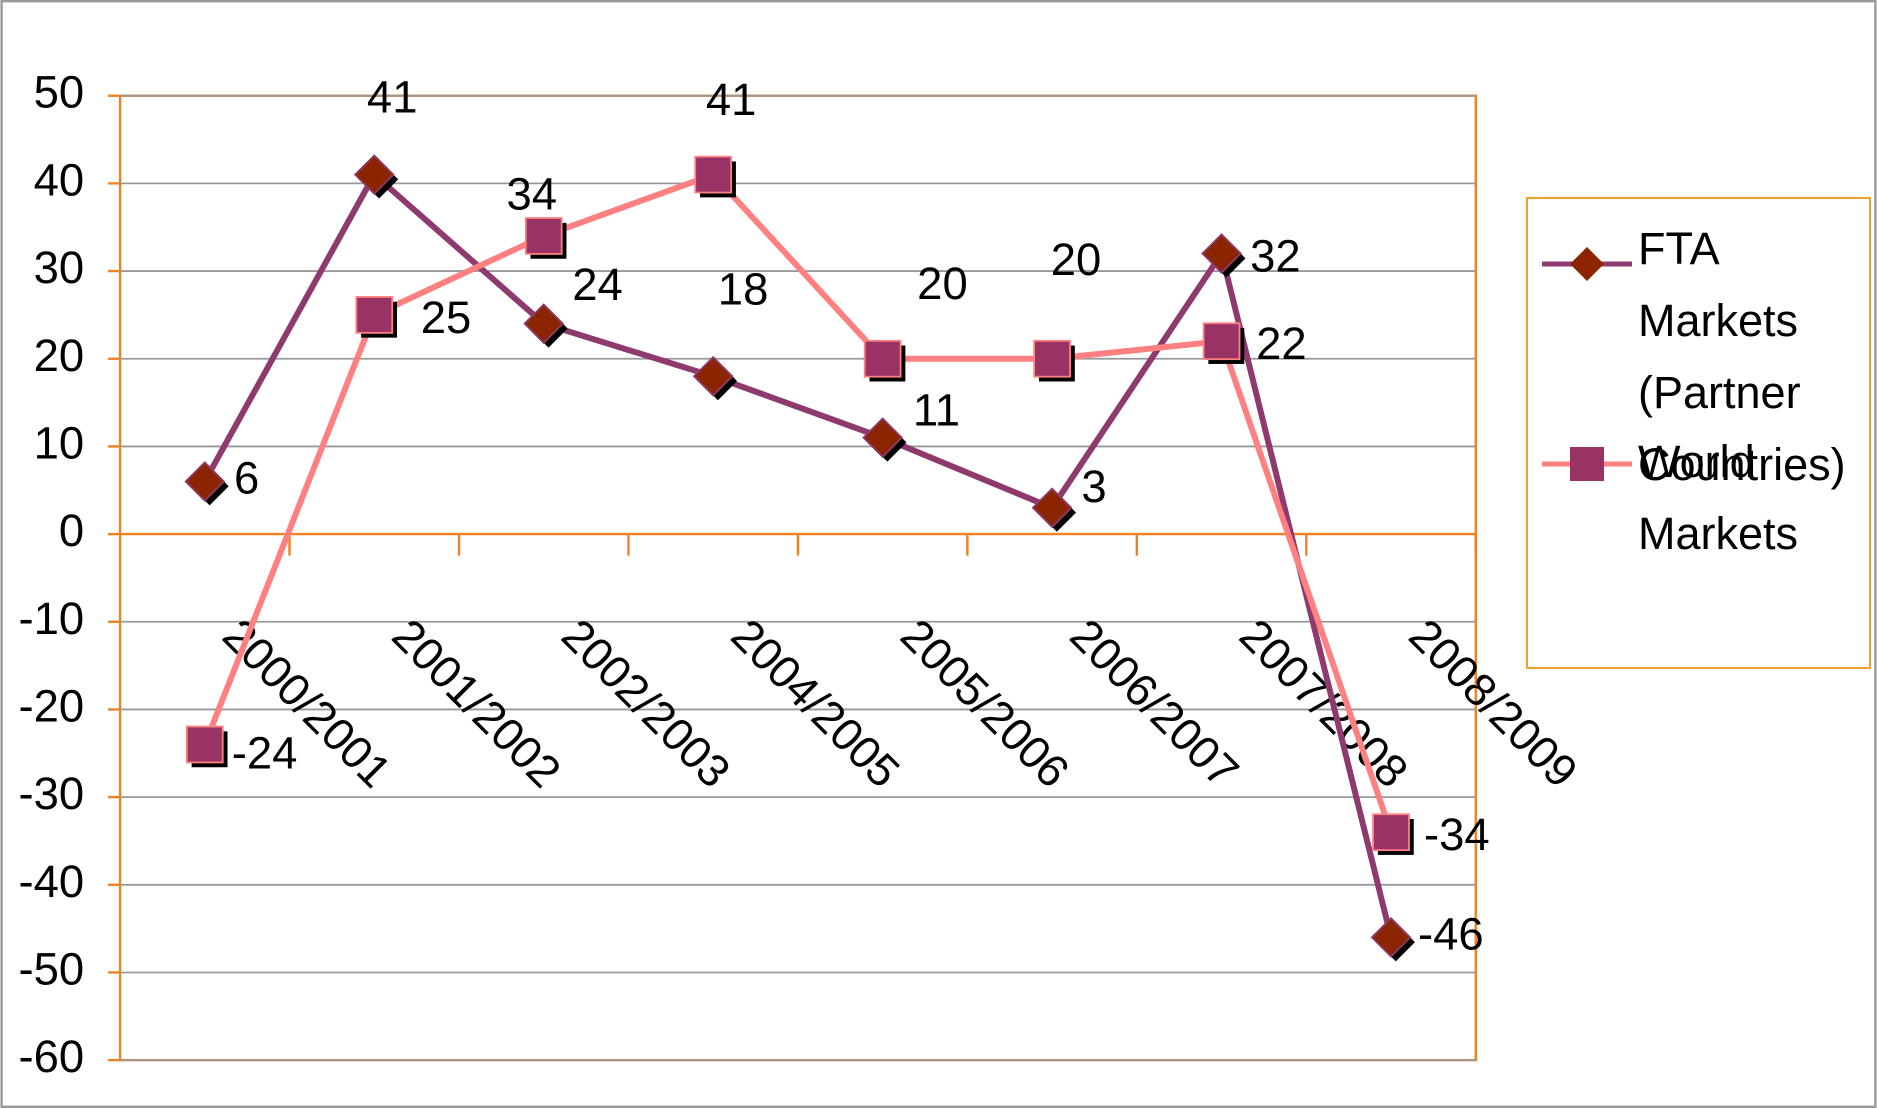 This screenshot has width=1877, height=1108. Describe the element at coordinates (246, 478) in the screenshot. I see `data-label: 6` at that location.